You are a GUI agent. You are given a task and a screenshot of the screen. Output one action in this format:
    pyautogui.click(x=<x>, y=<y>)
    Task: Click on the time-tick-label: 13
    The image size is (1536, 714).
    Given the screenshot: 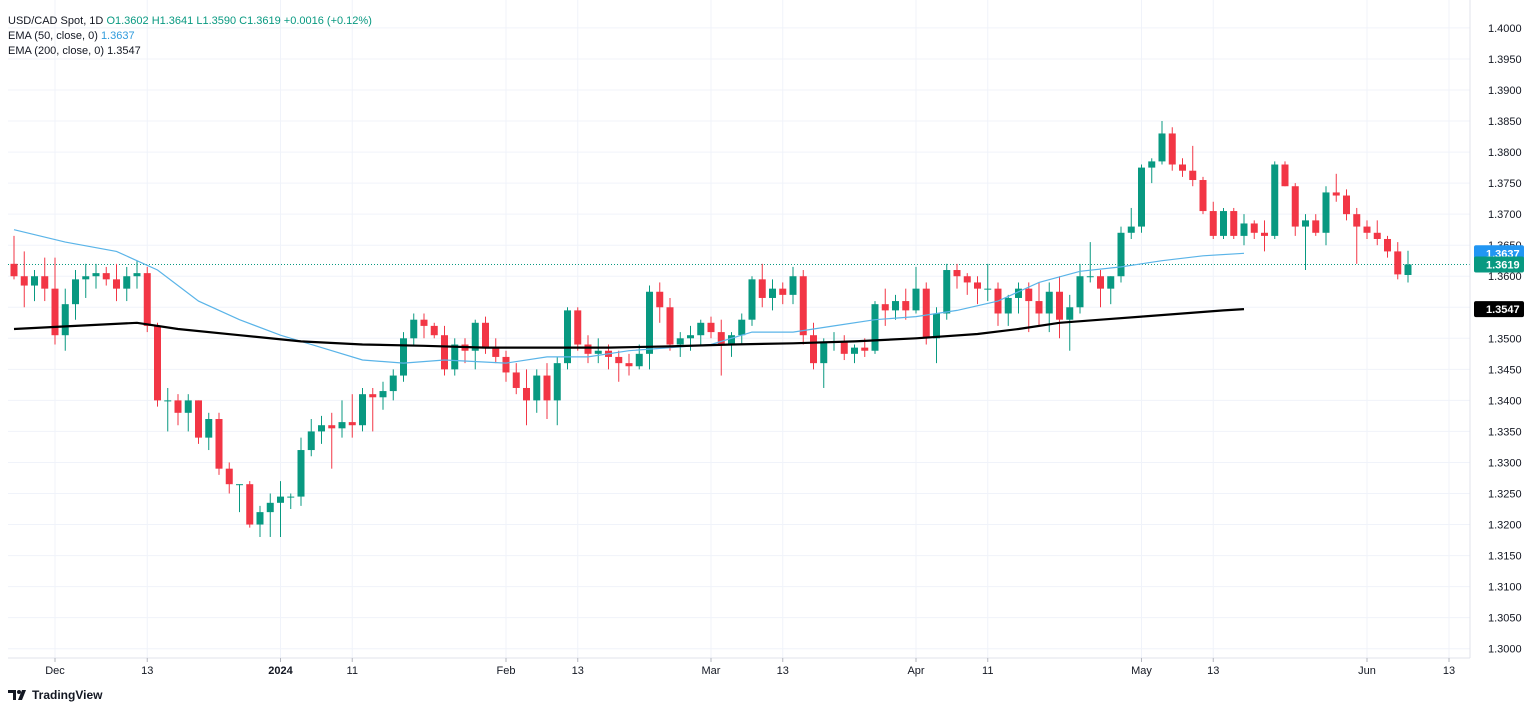 What is the action you would take?
    pyautogui.click(x=147, y=671)
    